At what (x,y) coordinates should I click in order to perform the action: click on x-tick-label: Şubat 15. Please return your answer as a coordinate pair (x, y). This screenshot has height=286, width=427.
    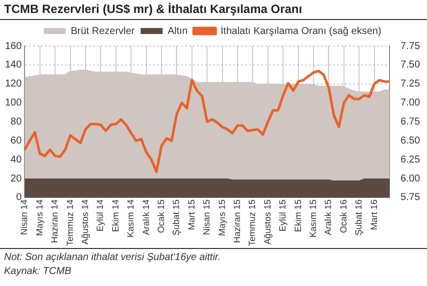
    Looking at the image, I should click on (176, 217).